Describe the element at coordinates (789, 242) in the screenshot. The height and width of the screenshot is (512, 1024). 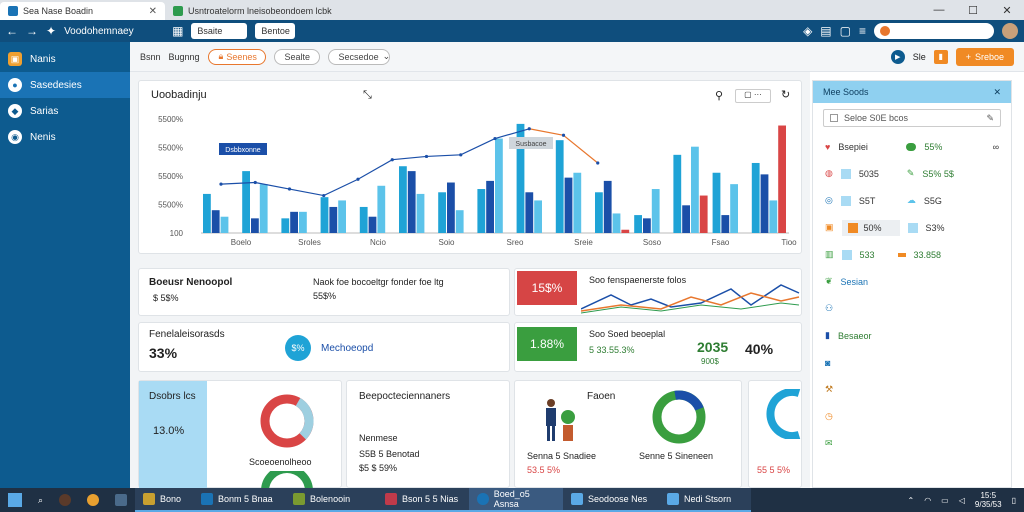
I see `x-tick-label: Tioo` at that location.